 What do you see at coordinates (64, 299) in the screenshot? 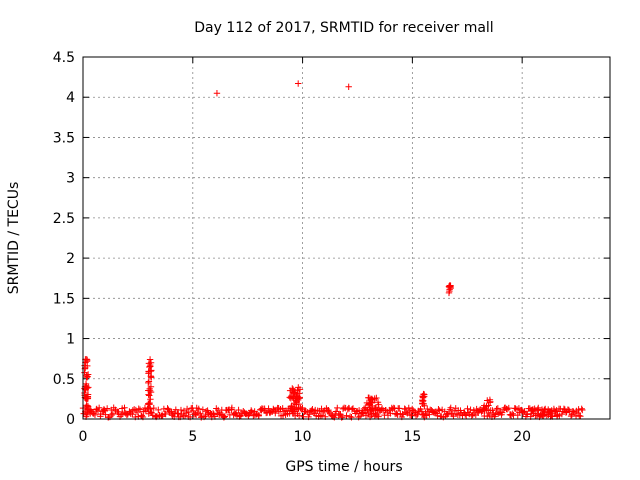
I see `y-tick-label: 1.5` at bounding box center [64, 299].